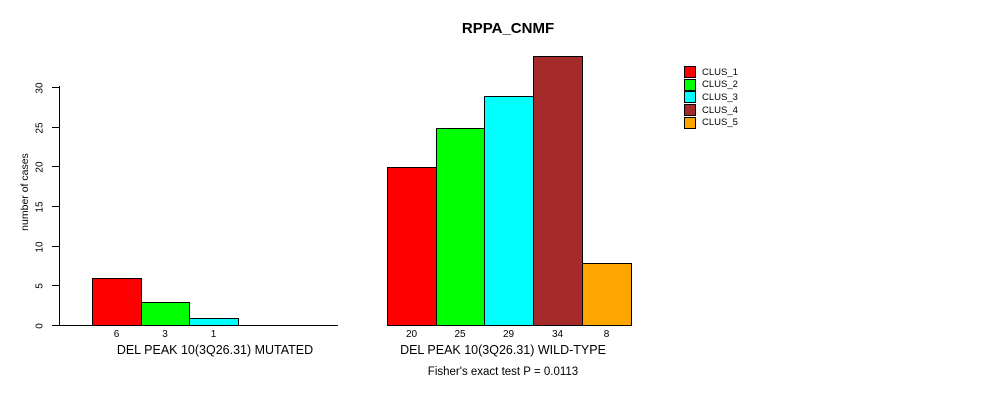 This screenshot has height=400, width=990. Describe the element at coordinates (40, 128) in the screenshot. I see `y-tick-label: 25` at that location.